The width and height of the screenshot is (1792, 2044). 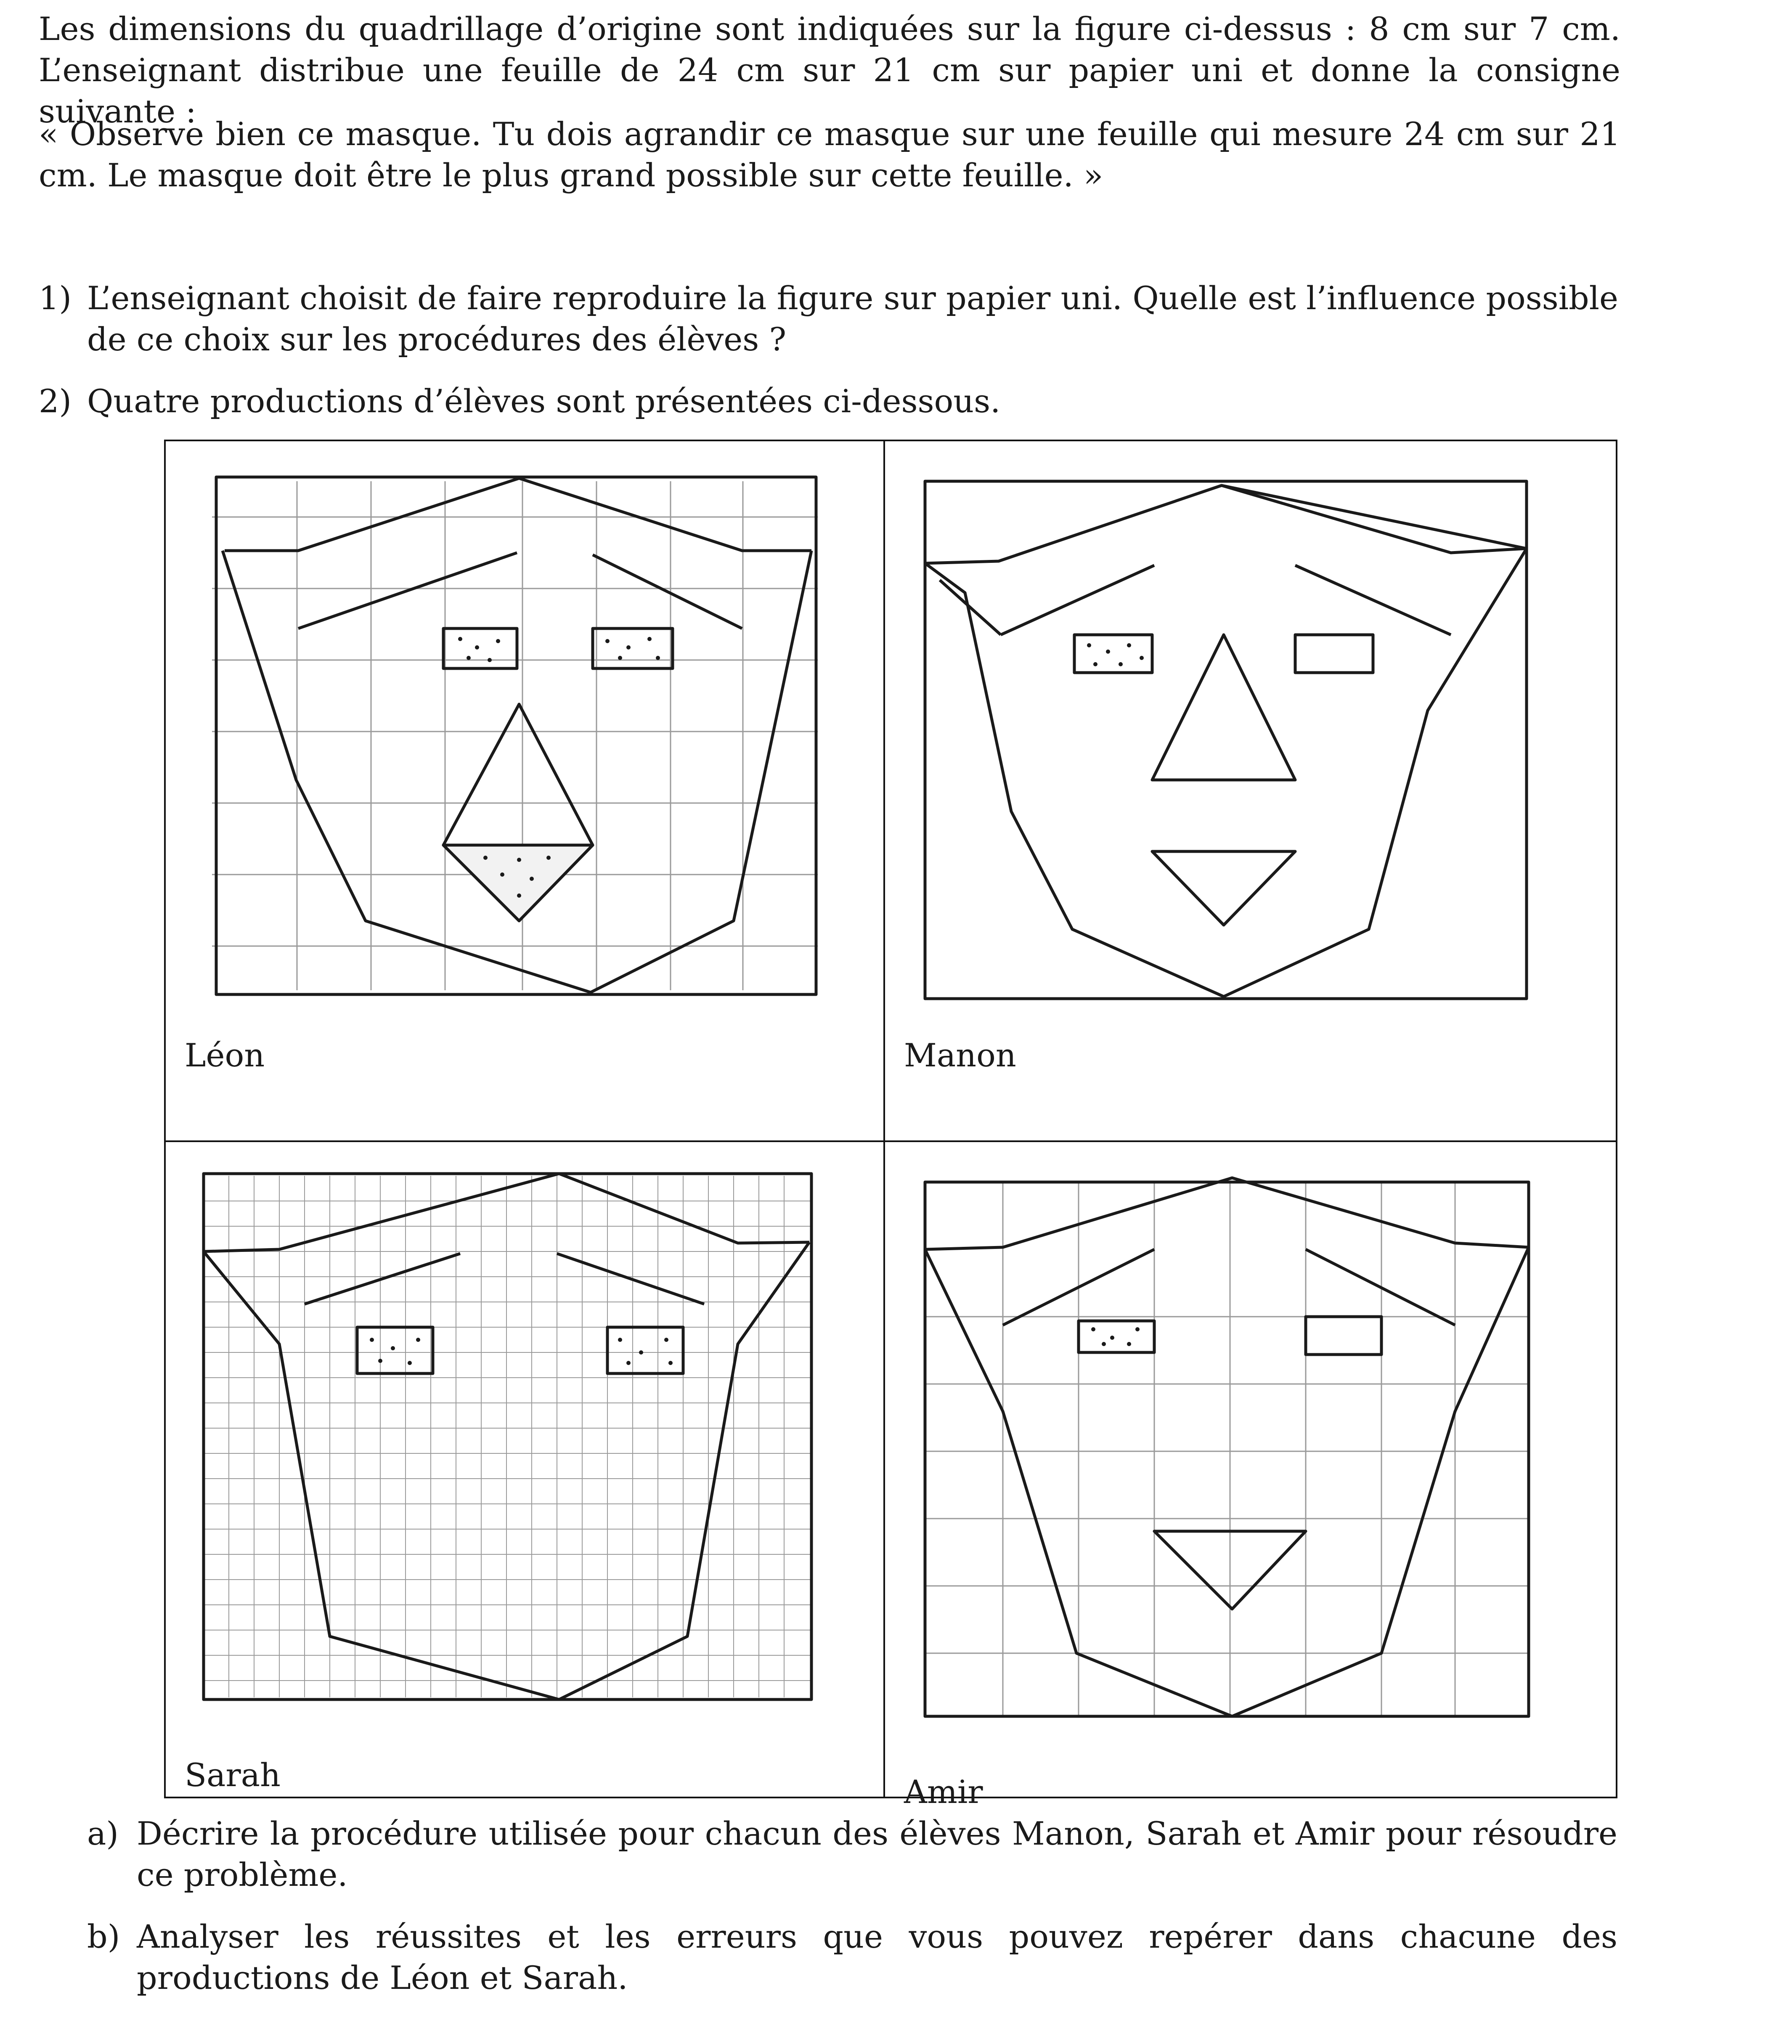 I want to click on manon-stipple, so click(x=1115, y=654).